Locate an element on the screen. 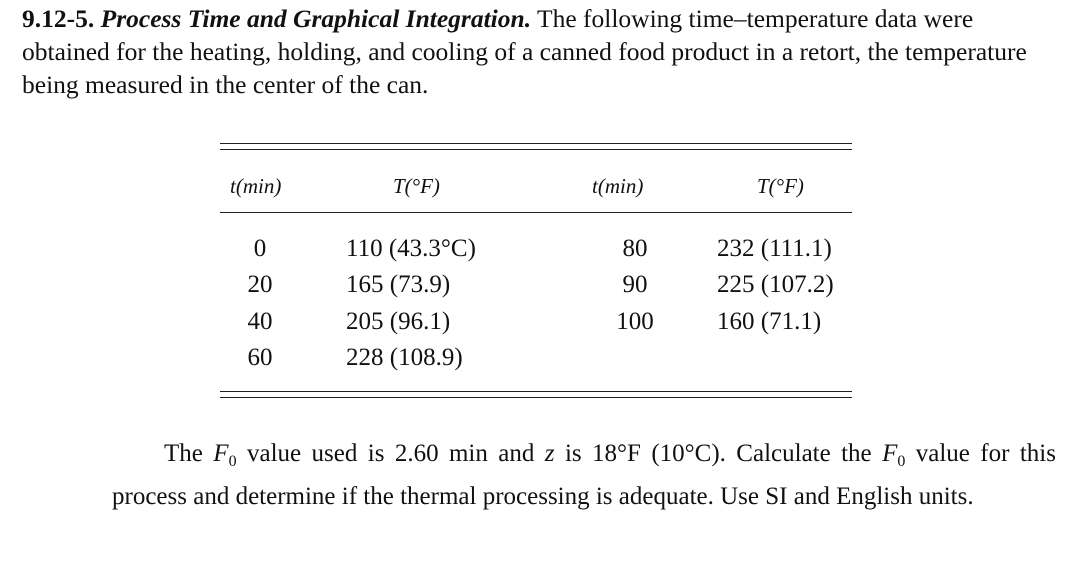  table-cell: 228 (108.9) is located at coordinates (404, 357).